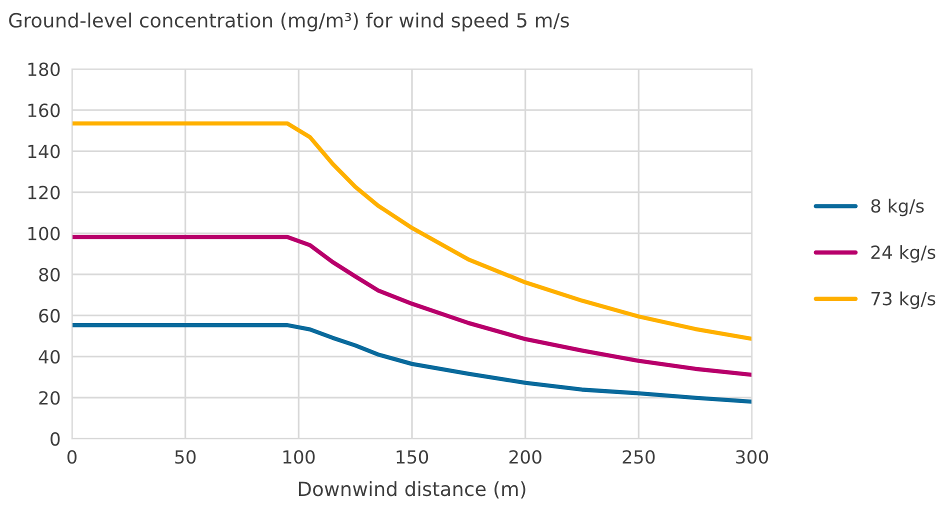 This screenshot has width=943, height=524. Describe the element at coordinates (55, 439) in the screenshot. I see `y-tick-label: 0` at that location.